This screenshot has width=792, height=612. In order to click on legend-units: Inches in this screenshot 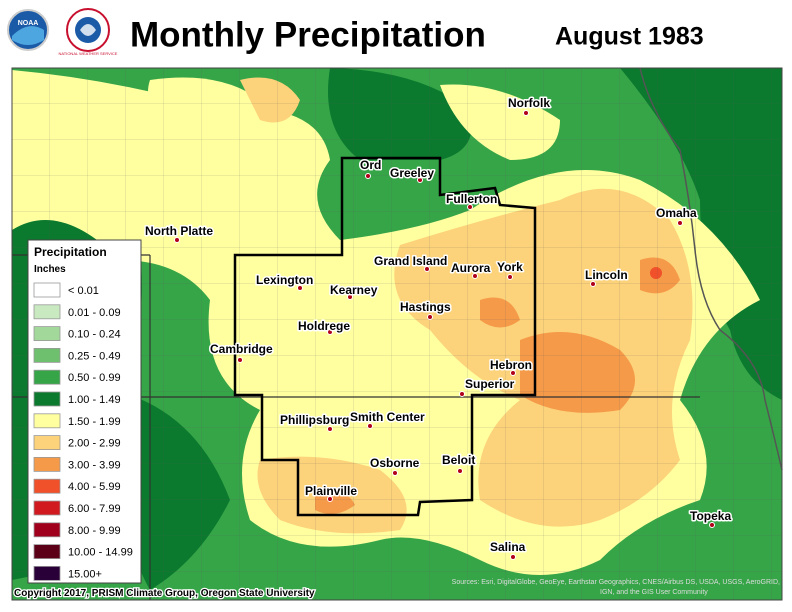, I will do `click(50, 269)`.